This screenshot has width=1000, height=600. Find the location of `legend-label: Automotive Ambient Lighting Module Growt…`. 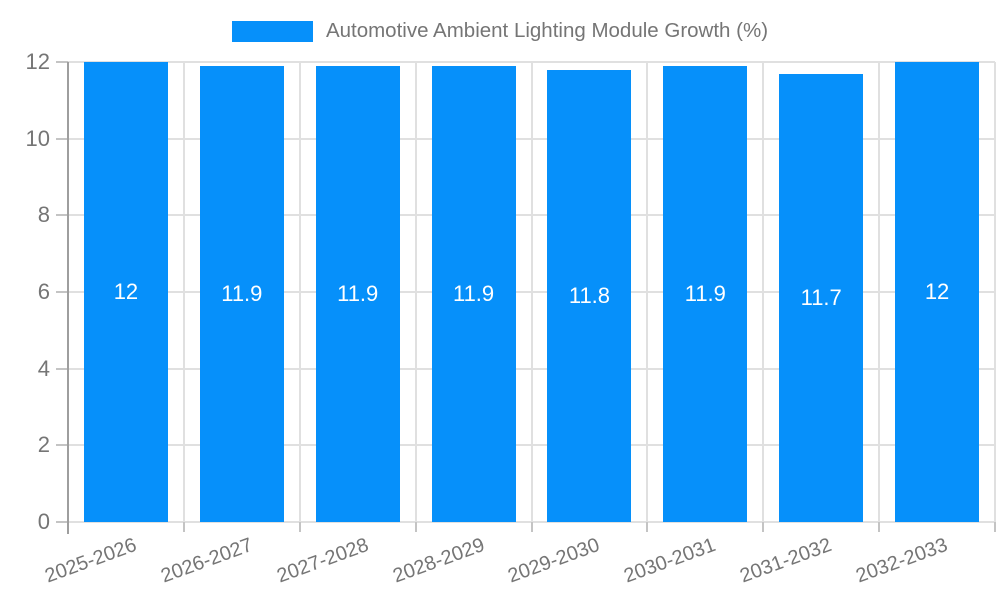

legend-label: Automotive Ambient Lighting Module Growt… is located at coordinates (547, 30).